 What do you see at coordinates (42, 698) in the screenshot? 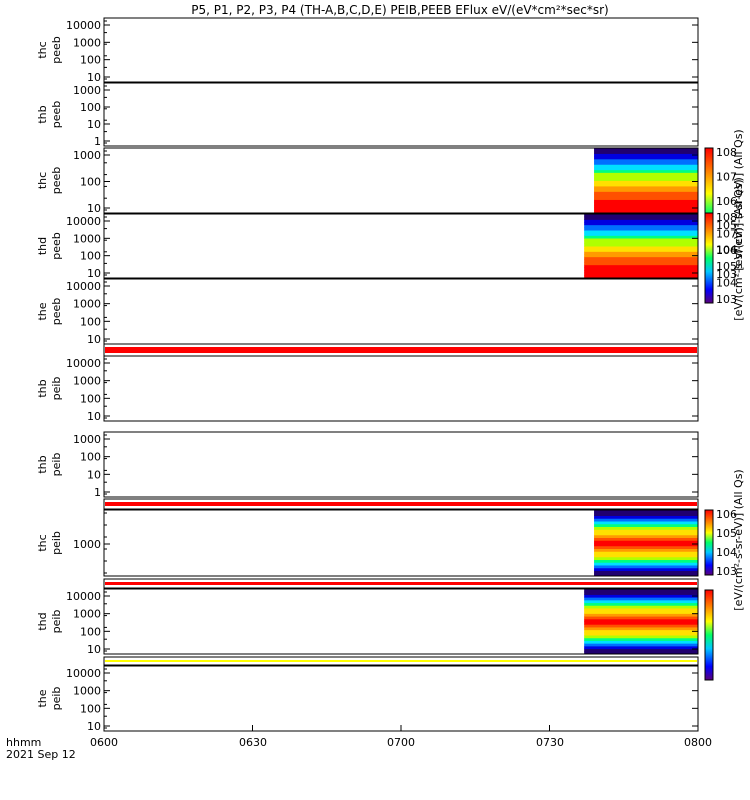
I see `panel-probe-label: the` at bounding box center [42, 698].